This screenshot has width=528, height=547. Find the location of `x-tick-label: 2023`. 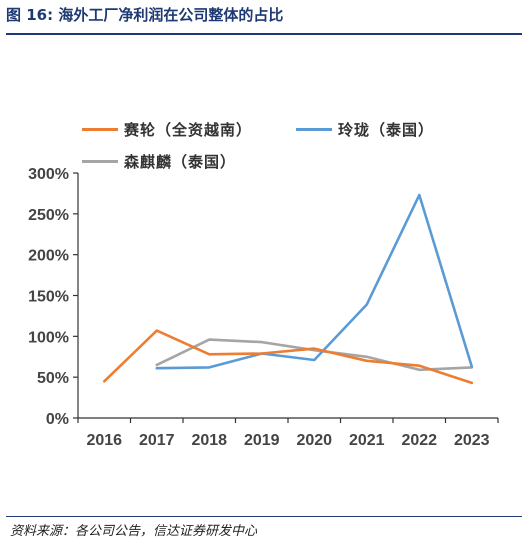

x-tick-label: 2023 is located at coordinates (472, 440).